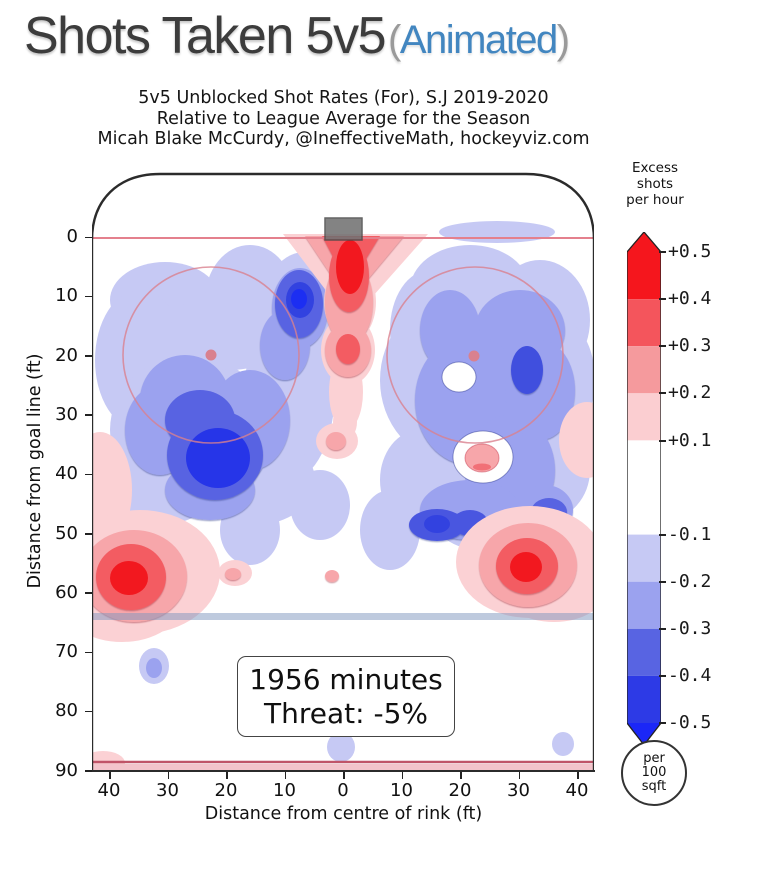 This screenshot has height=871, width=768. Describe the element at coordinates (690, 440) in the screenshot. I see `colorbar-tick-label: +0.1` at that location.